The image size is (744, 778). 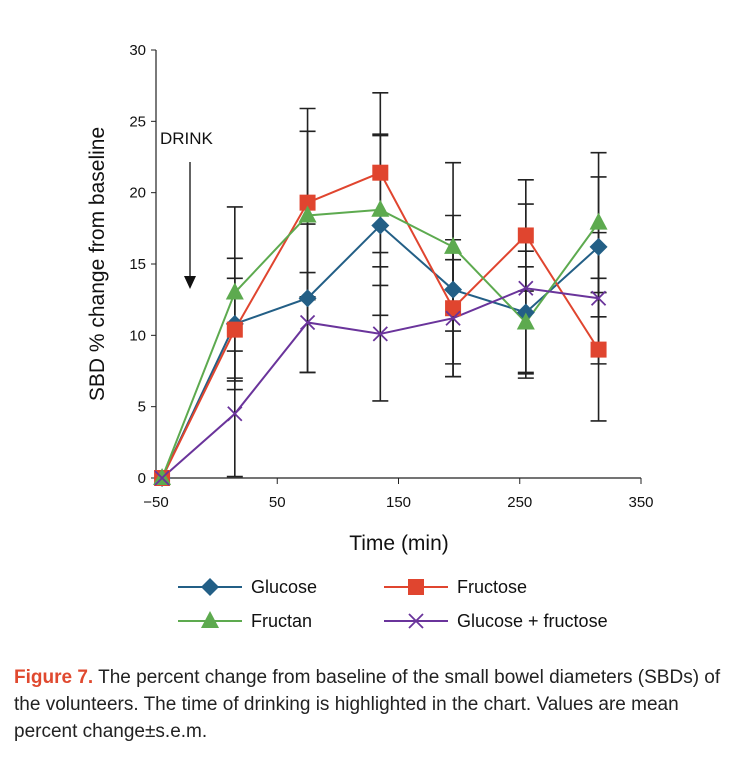 What do you see at coordinates (277, 502) in the screenshot?
I see `x-tick-label: 50` at bounding box center [277, 502].